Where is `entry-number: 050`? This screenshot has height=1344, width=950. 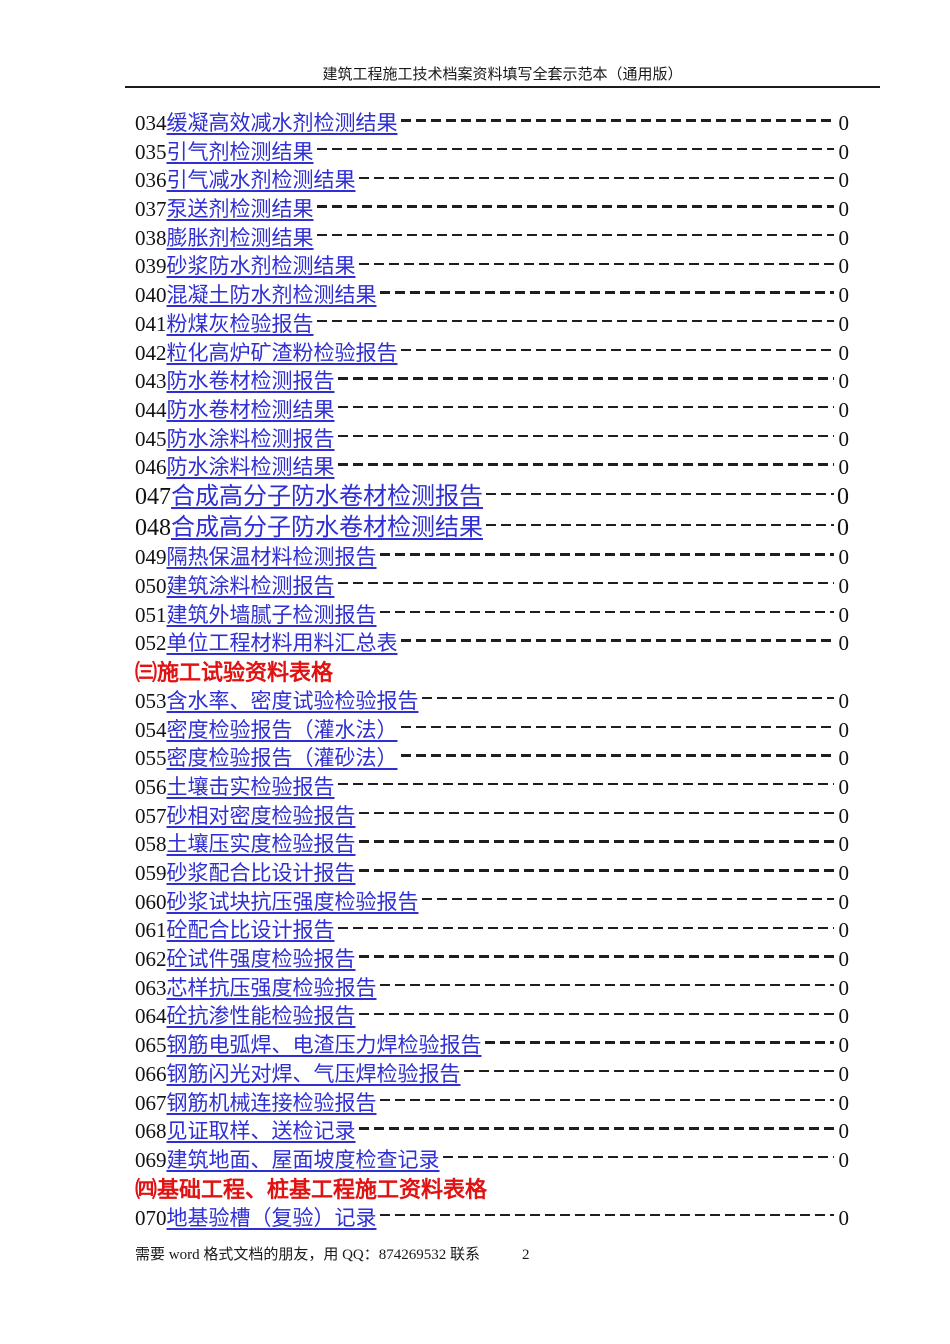 entry-number: 050 is located at coordinates (151, 585).